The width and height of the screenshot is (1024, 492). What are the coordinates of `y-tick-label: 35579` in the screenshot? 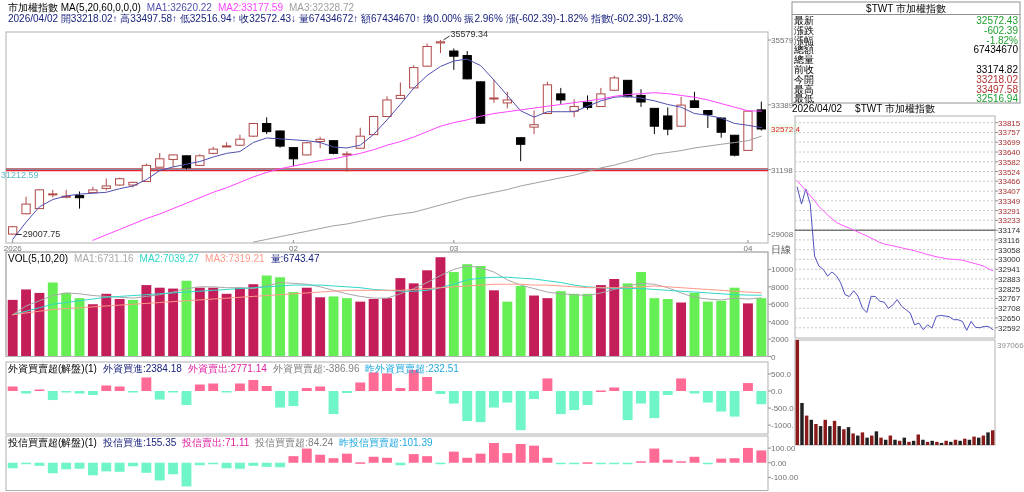 It's located at (782, 41).